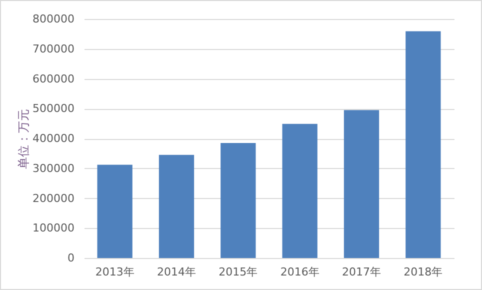  Describe the element at coordinates (300, 272) in the screenshot. I see `x-tick-label: 2016年` at that location.